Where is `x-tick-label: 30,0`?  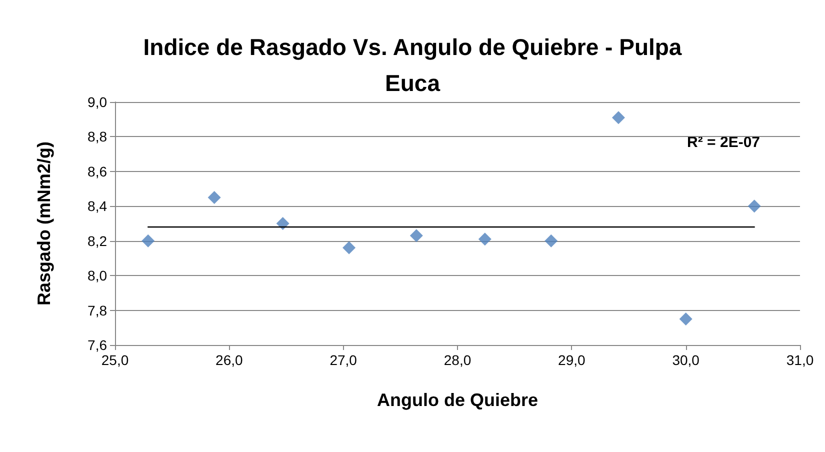
x-tick-label: 30,0 is located at coordinates (686, 360).